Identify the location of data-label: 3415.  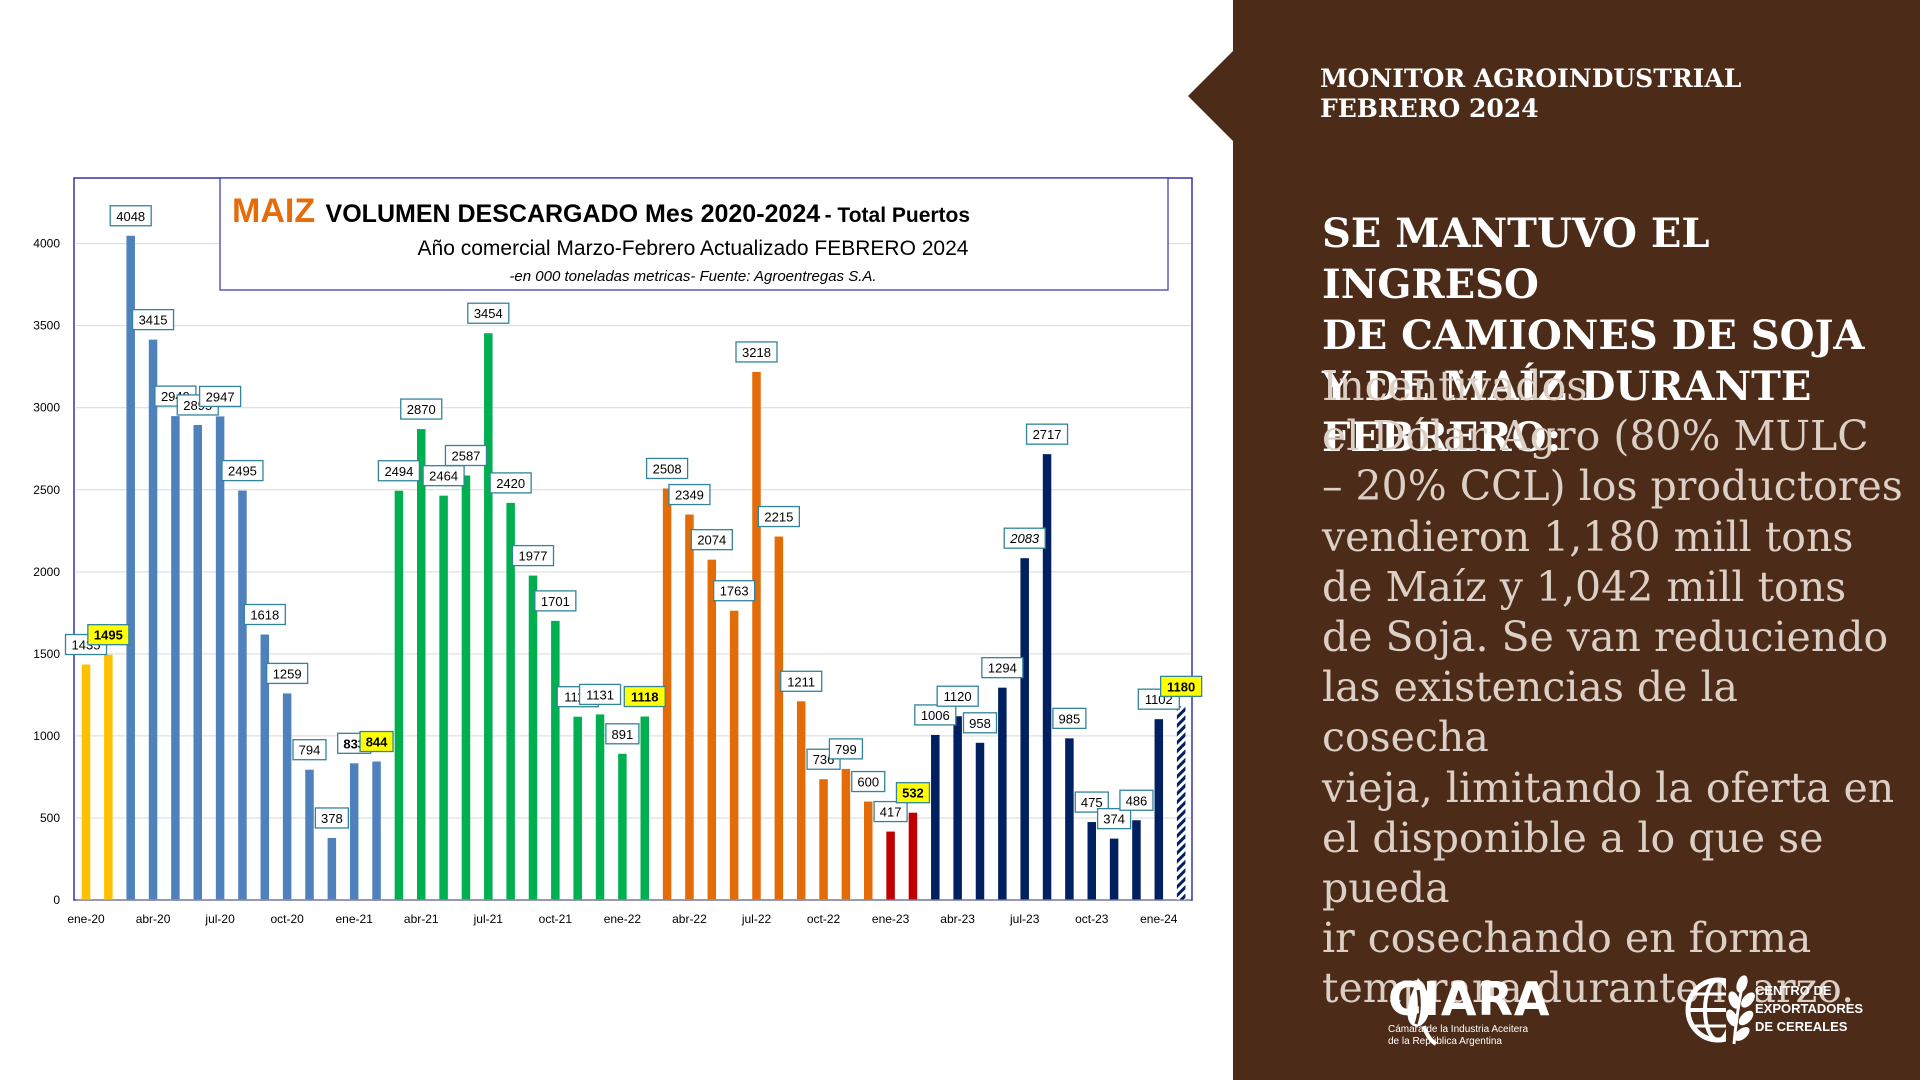
(153, 320).